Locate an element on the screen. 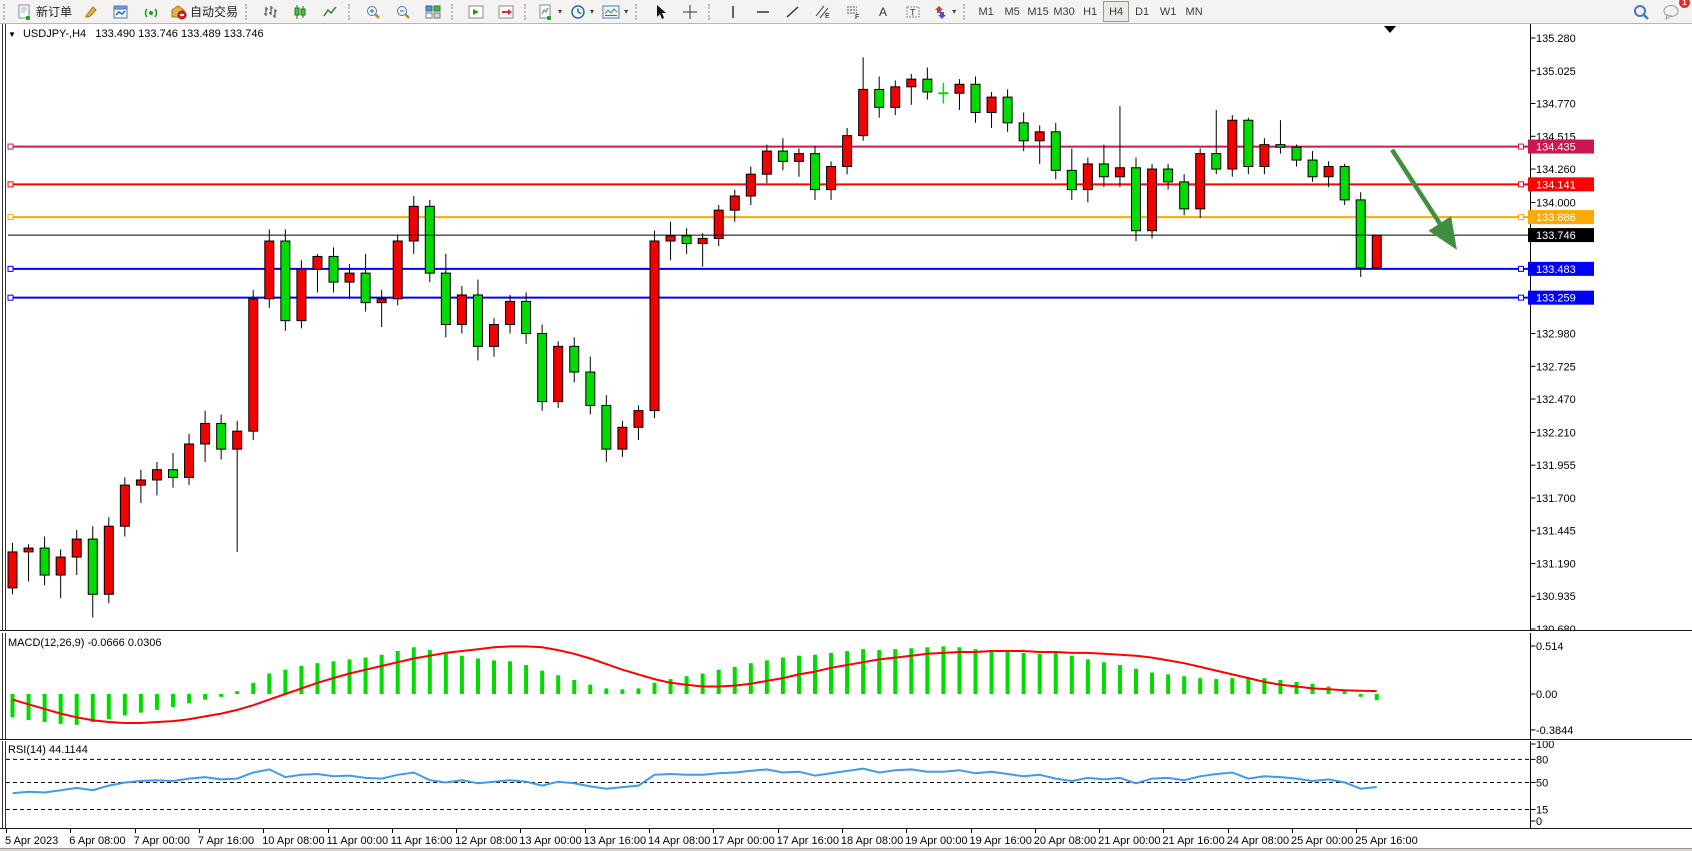 The width and height of the screenshot is (1692, 851). new-chart-button is located at coordinates (121, 11).